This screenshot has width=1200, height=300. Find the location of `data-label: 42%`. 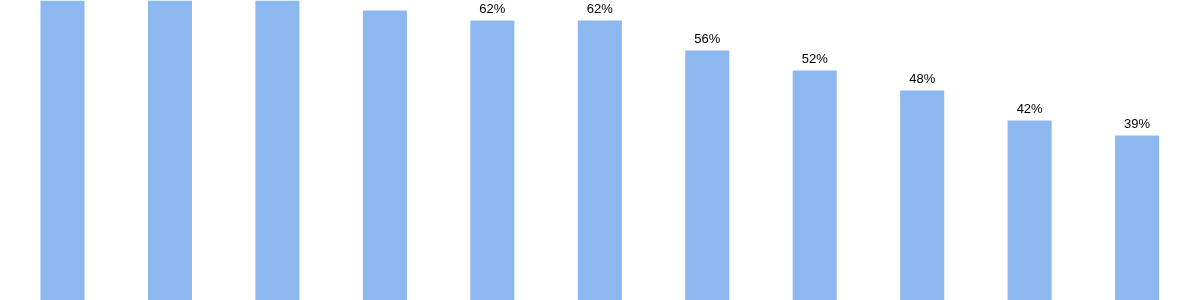

data-label: 42% is located at coordinates (1030, 108).